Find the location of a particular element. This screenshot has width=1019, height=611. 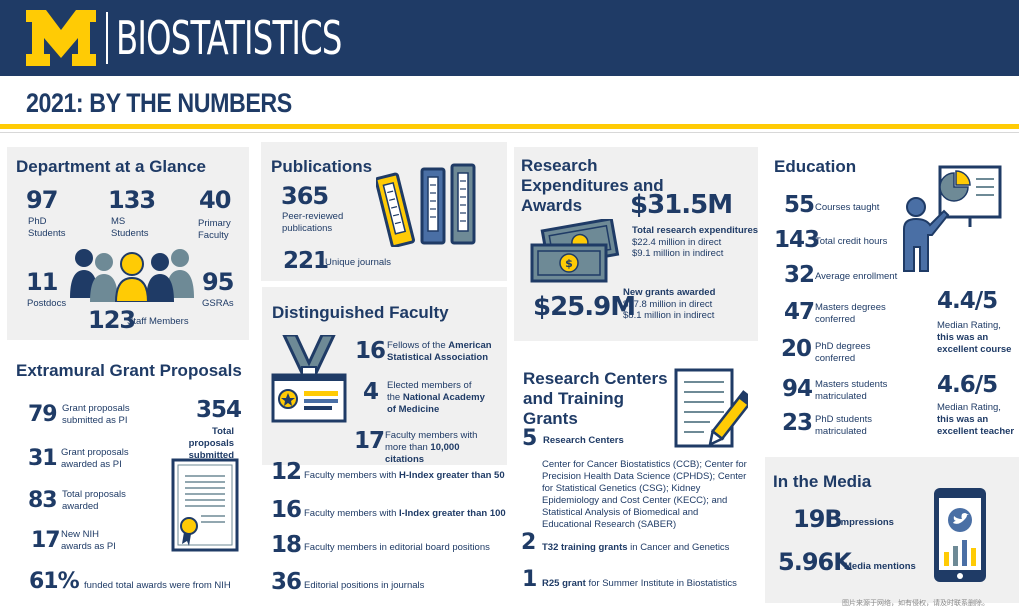

t32-value: 2 is located at coordinates (528, 542).